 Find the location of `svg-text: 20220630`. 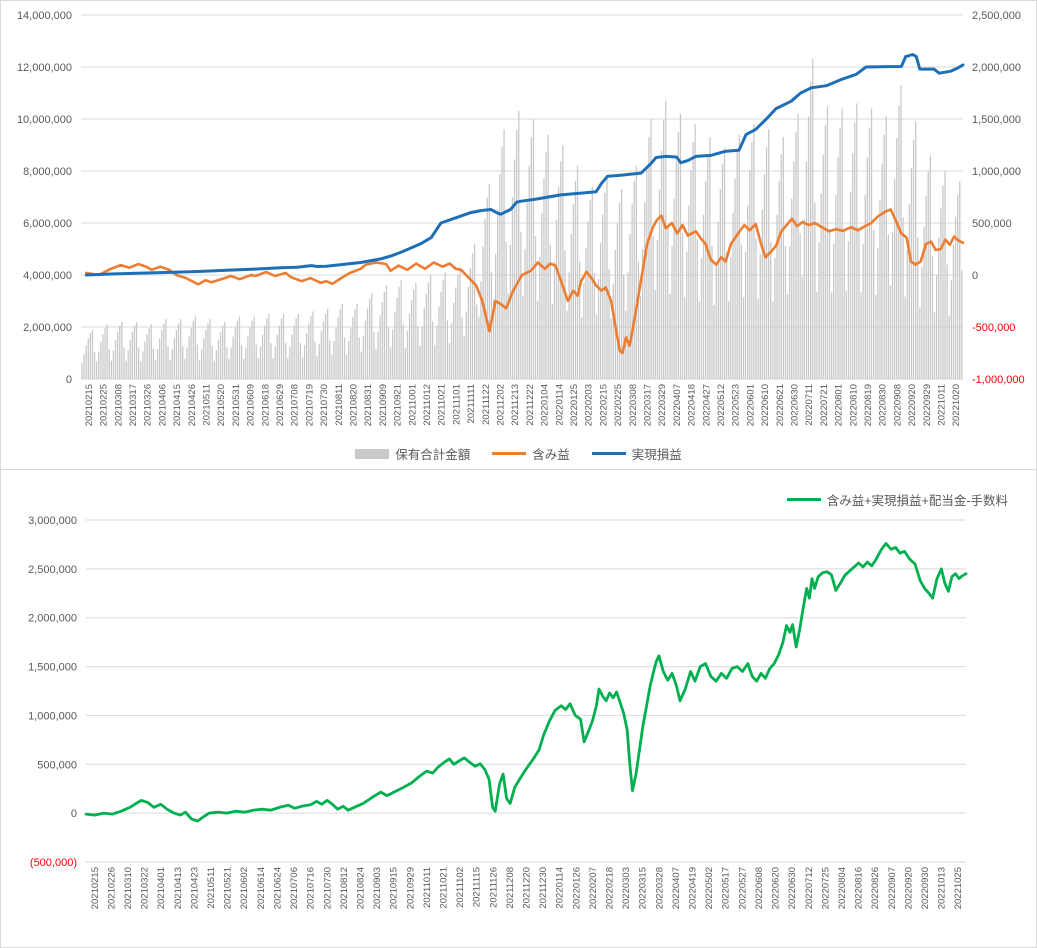

svg-text: 20220630 is located at coordinates (792, 888).